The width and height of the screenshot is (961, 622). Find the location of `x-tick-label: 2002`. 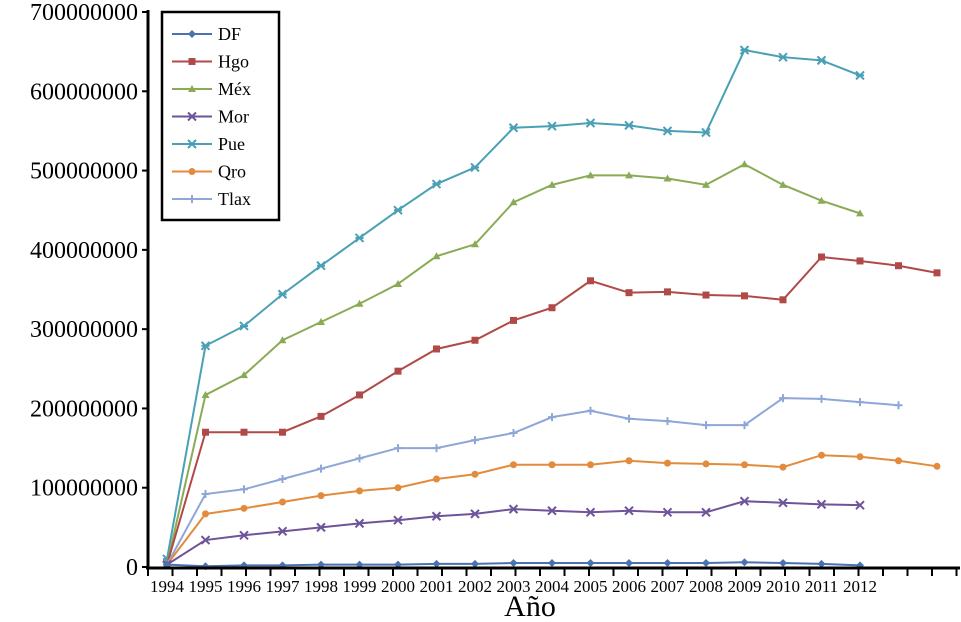

x-tick-label: 2002 is located at coordinates (475, 586).